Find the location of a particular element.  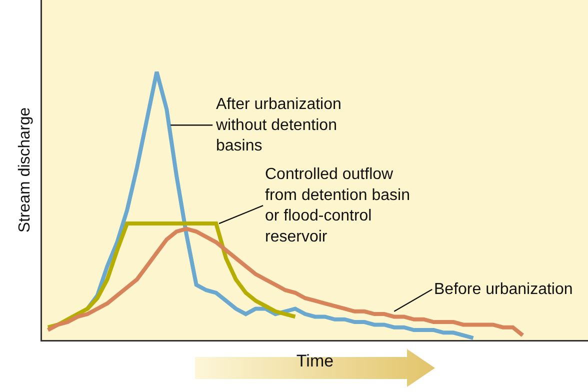

y-axis-title: Stream discharge is located at coordinates (25, 170).